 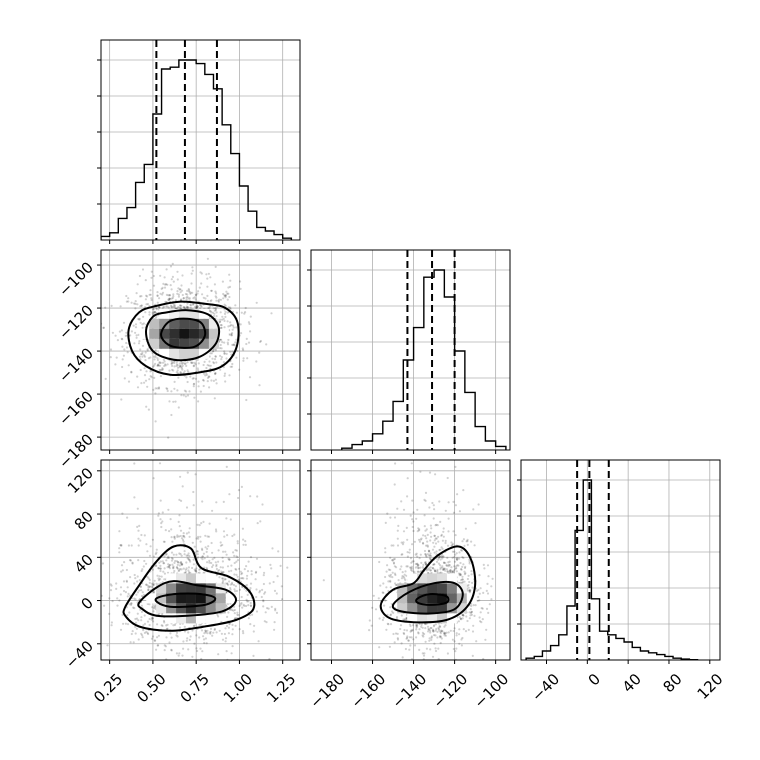 What do you see at coordinates (79, 654) in the screenshot?
I see `y-tick-label: −40` at bounding box center [79, 654].